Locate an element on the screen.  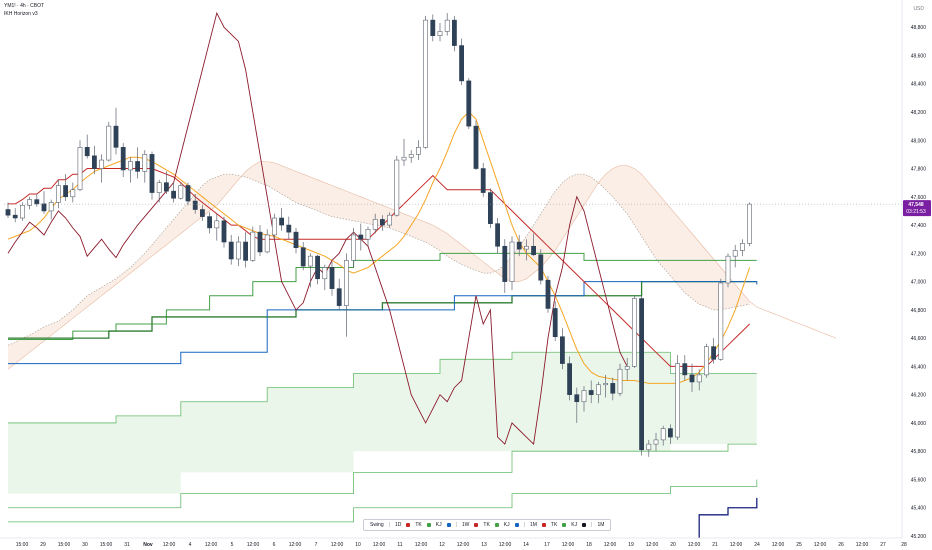
y-tick-label: 48,200 is located at coordinates (919, 113).